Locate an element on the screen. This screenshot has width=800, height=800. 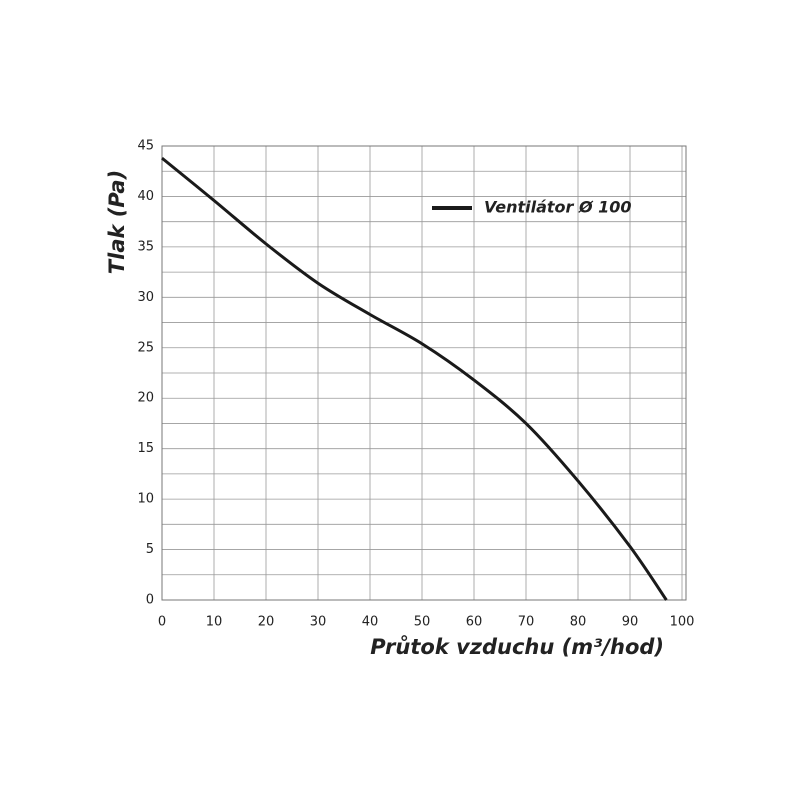
y-tick-label: 15 is located at coordinates (145, 448).